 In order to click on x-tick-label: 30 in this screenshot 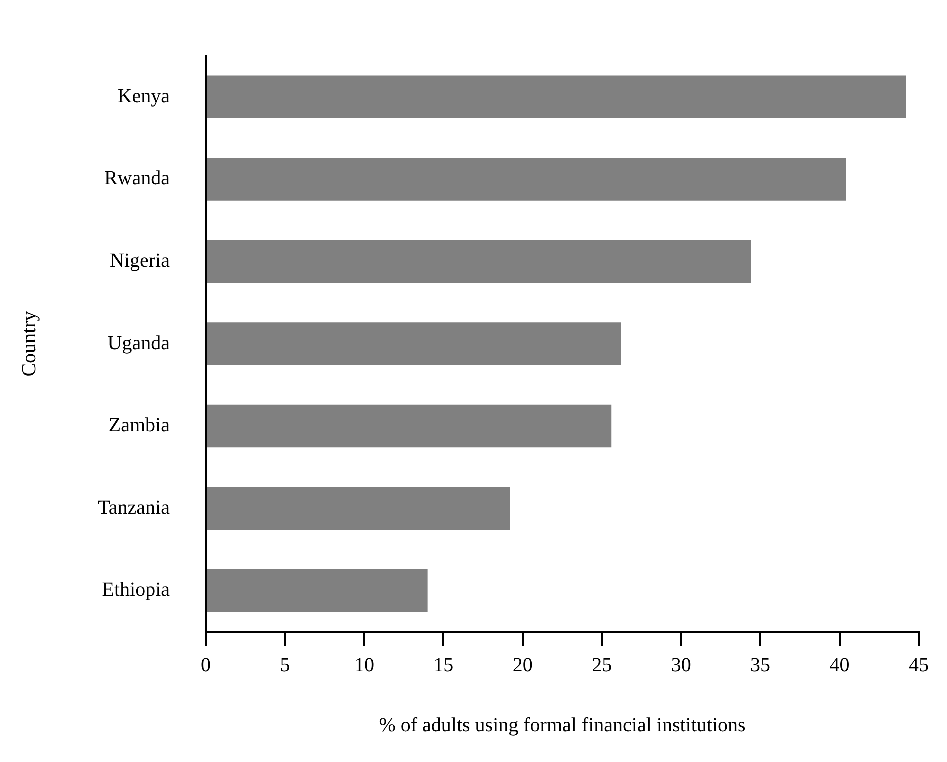, I will do `click(681, 665)`.